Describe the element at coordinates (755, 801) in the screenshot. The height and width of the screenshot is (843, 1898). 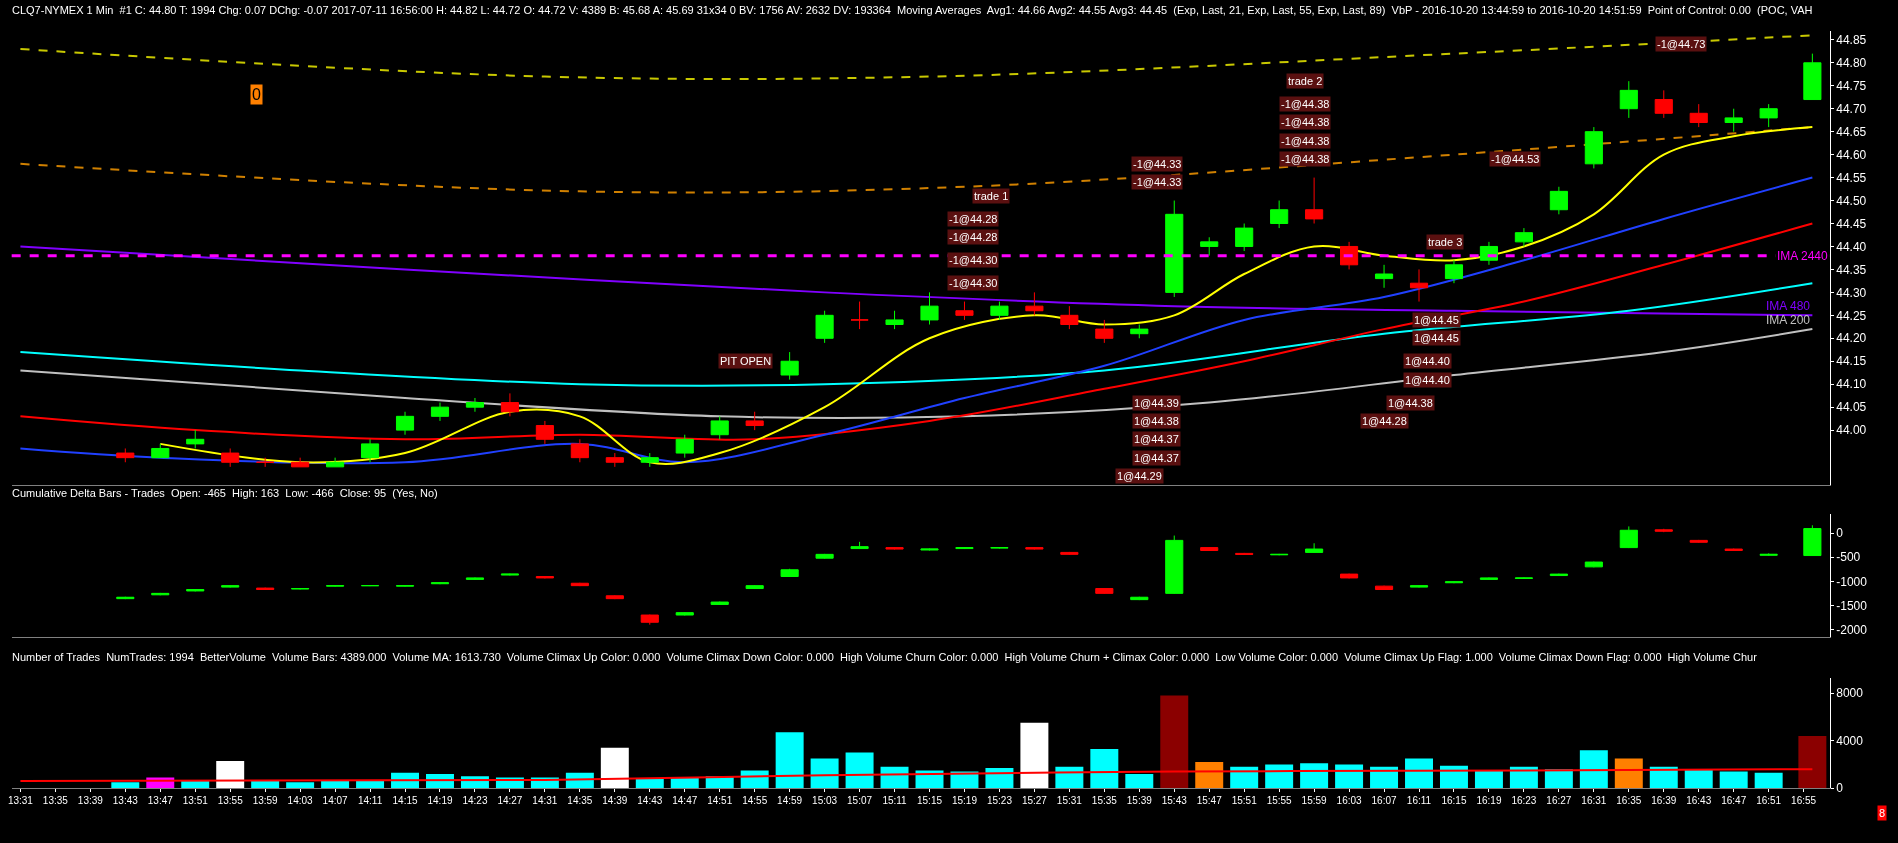
I see `x-tick-label: 14:55` at that location.